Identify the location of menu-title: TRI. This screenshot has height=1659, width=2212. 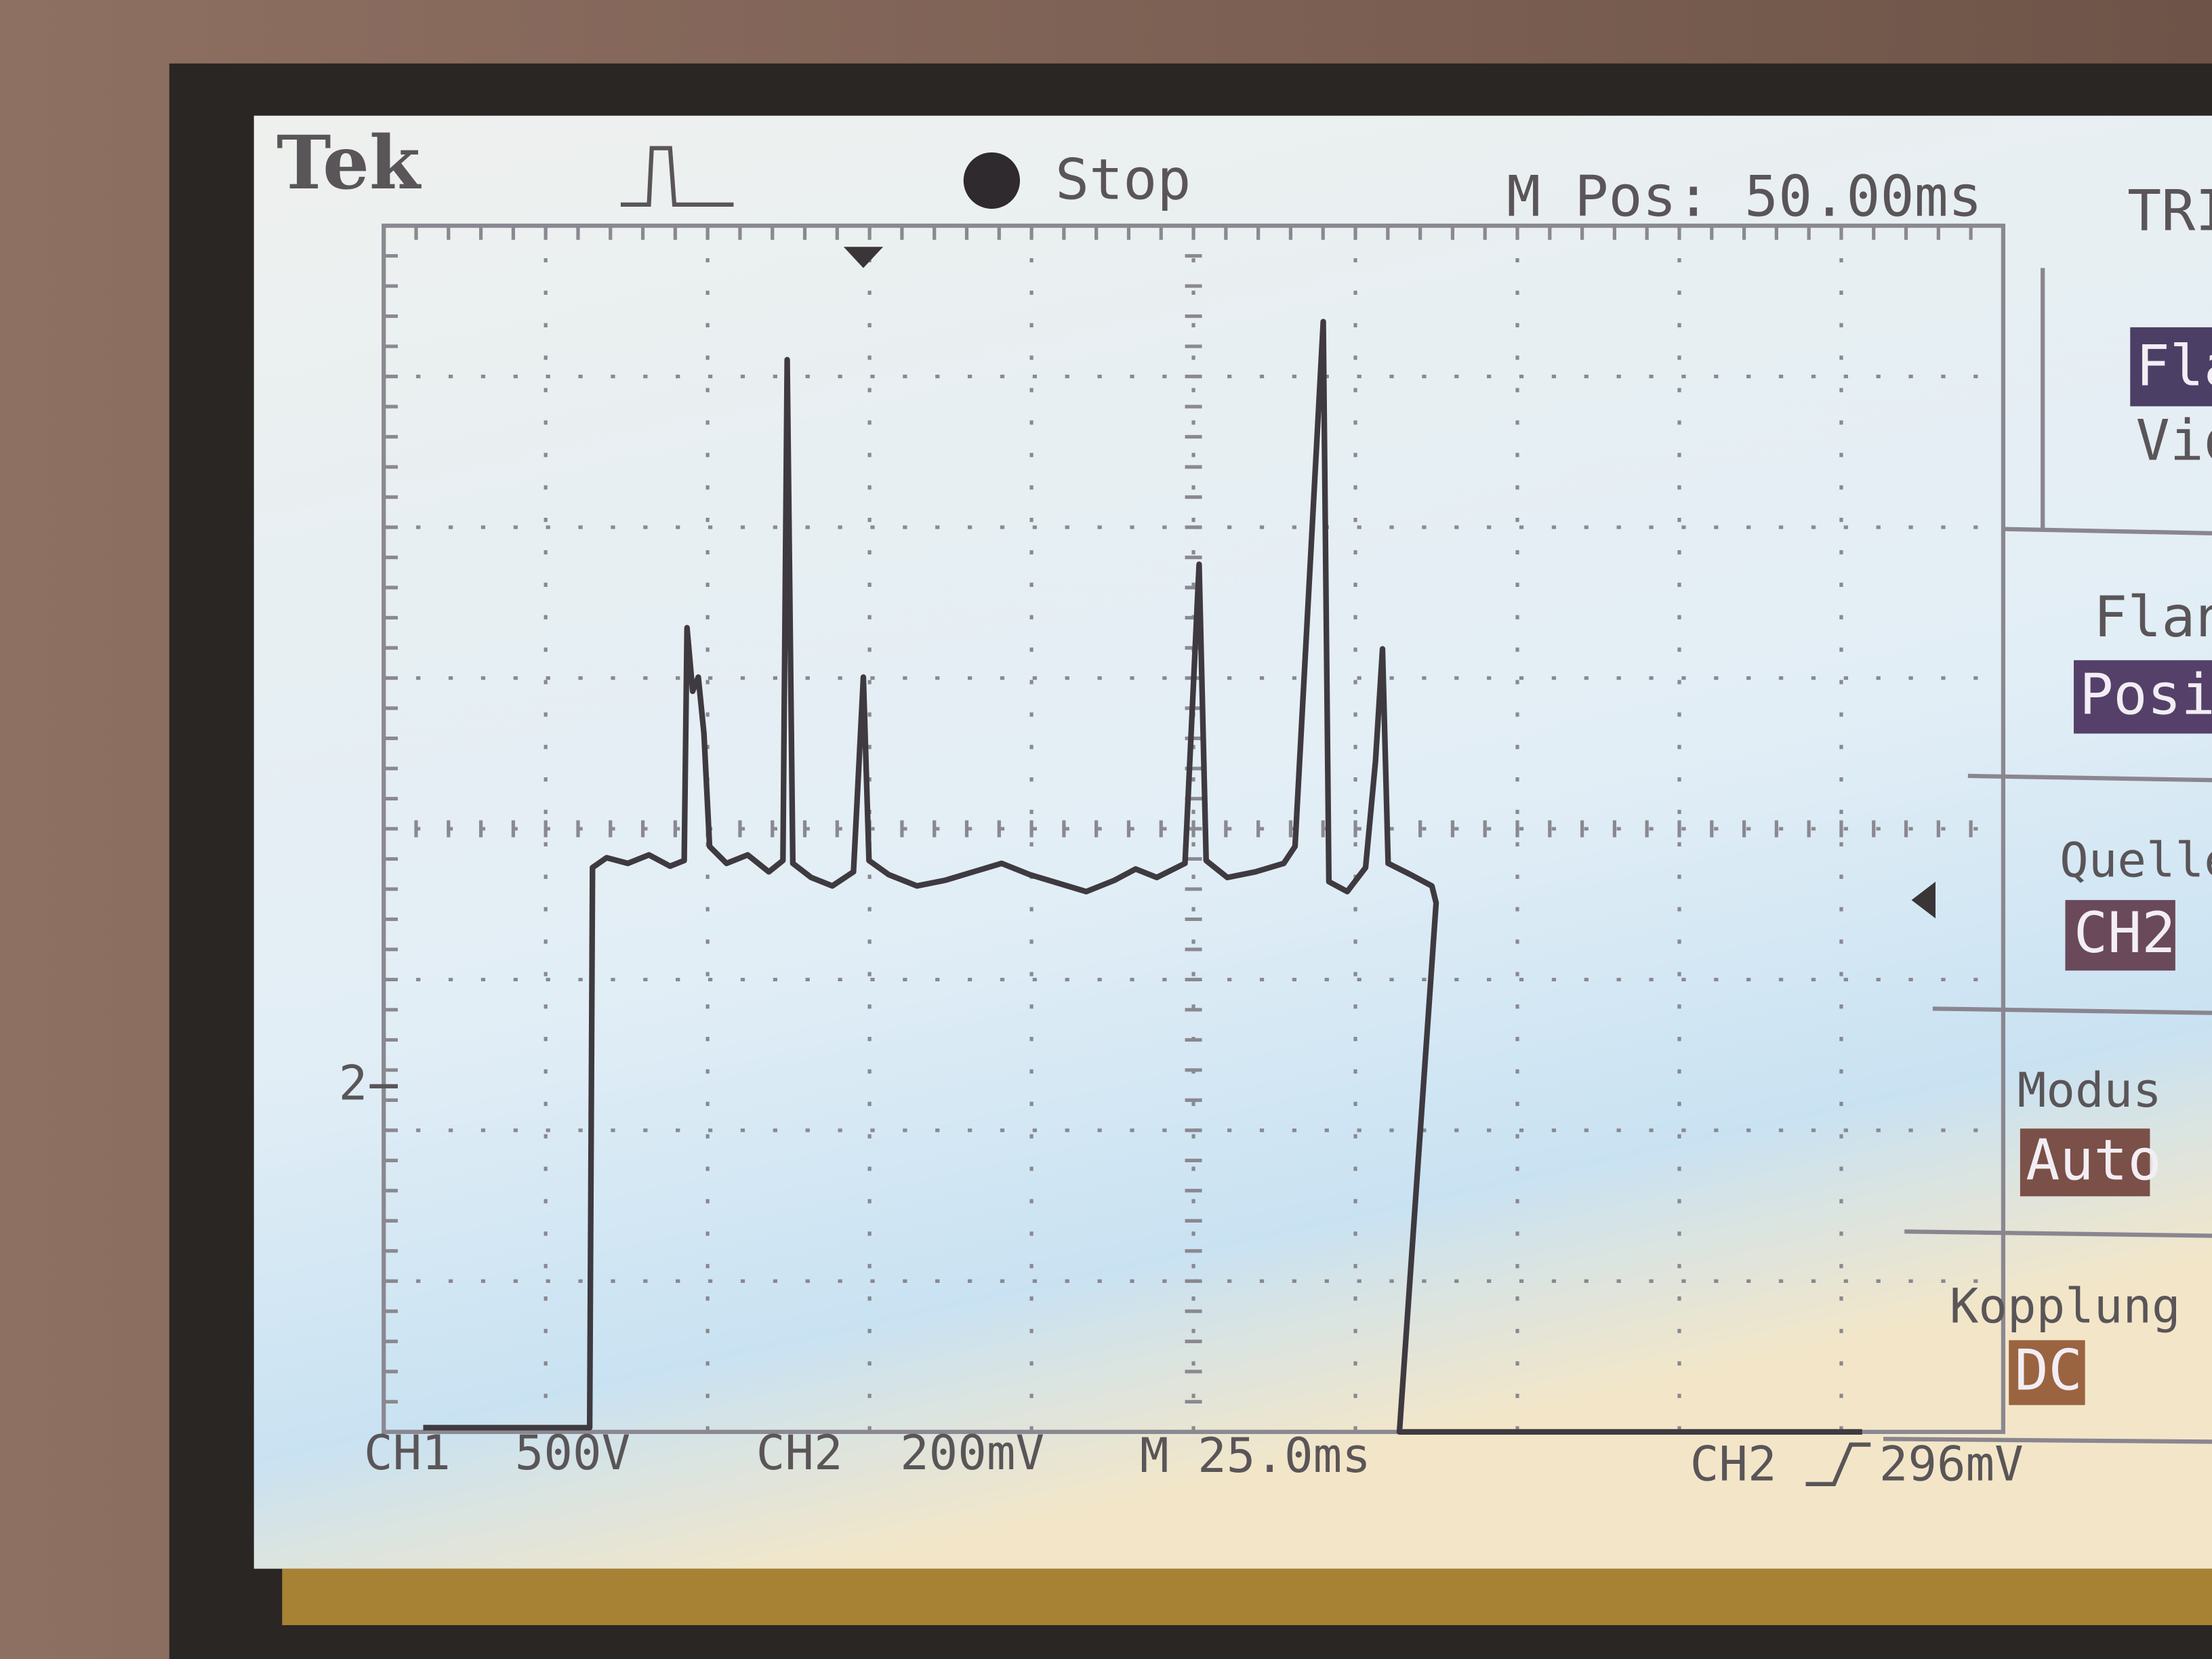
(2169, 211).